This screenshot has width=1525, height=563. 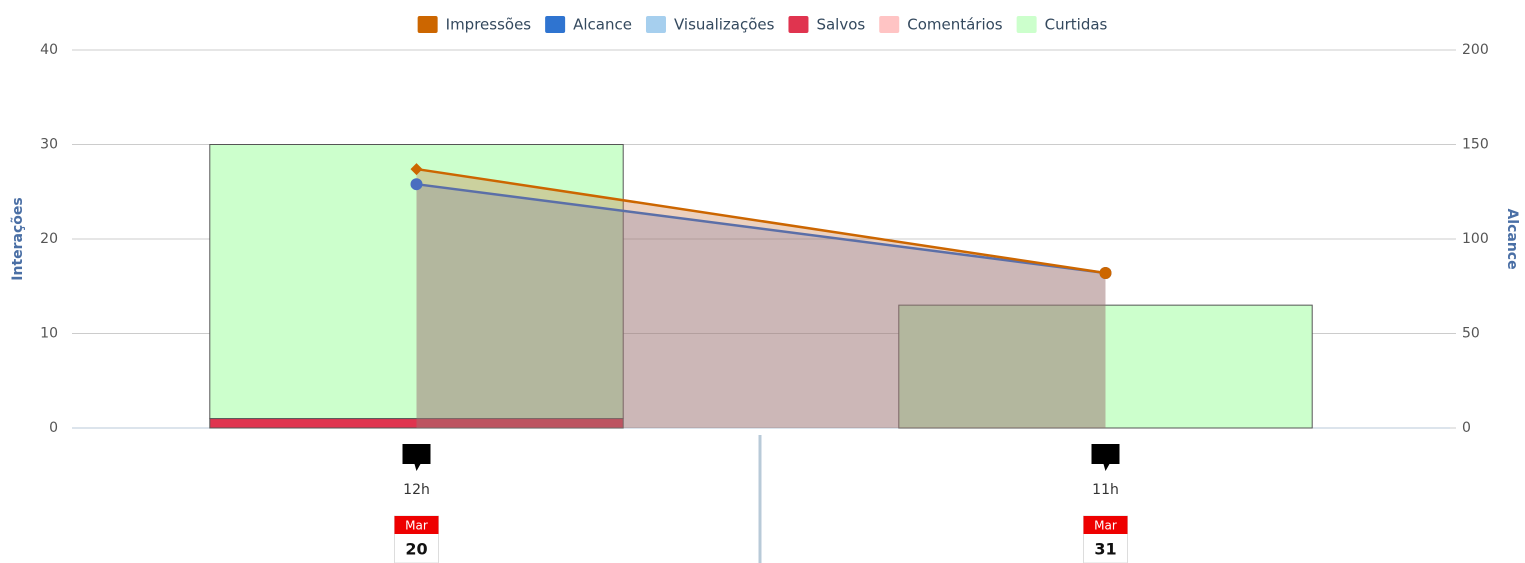 What do you see at coordinates (1076, 25) in the screenshot?
I see `legend-label: Curtidas` at bounding box center [1076, 25].